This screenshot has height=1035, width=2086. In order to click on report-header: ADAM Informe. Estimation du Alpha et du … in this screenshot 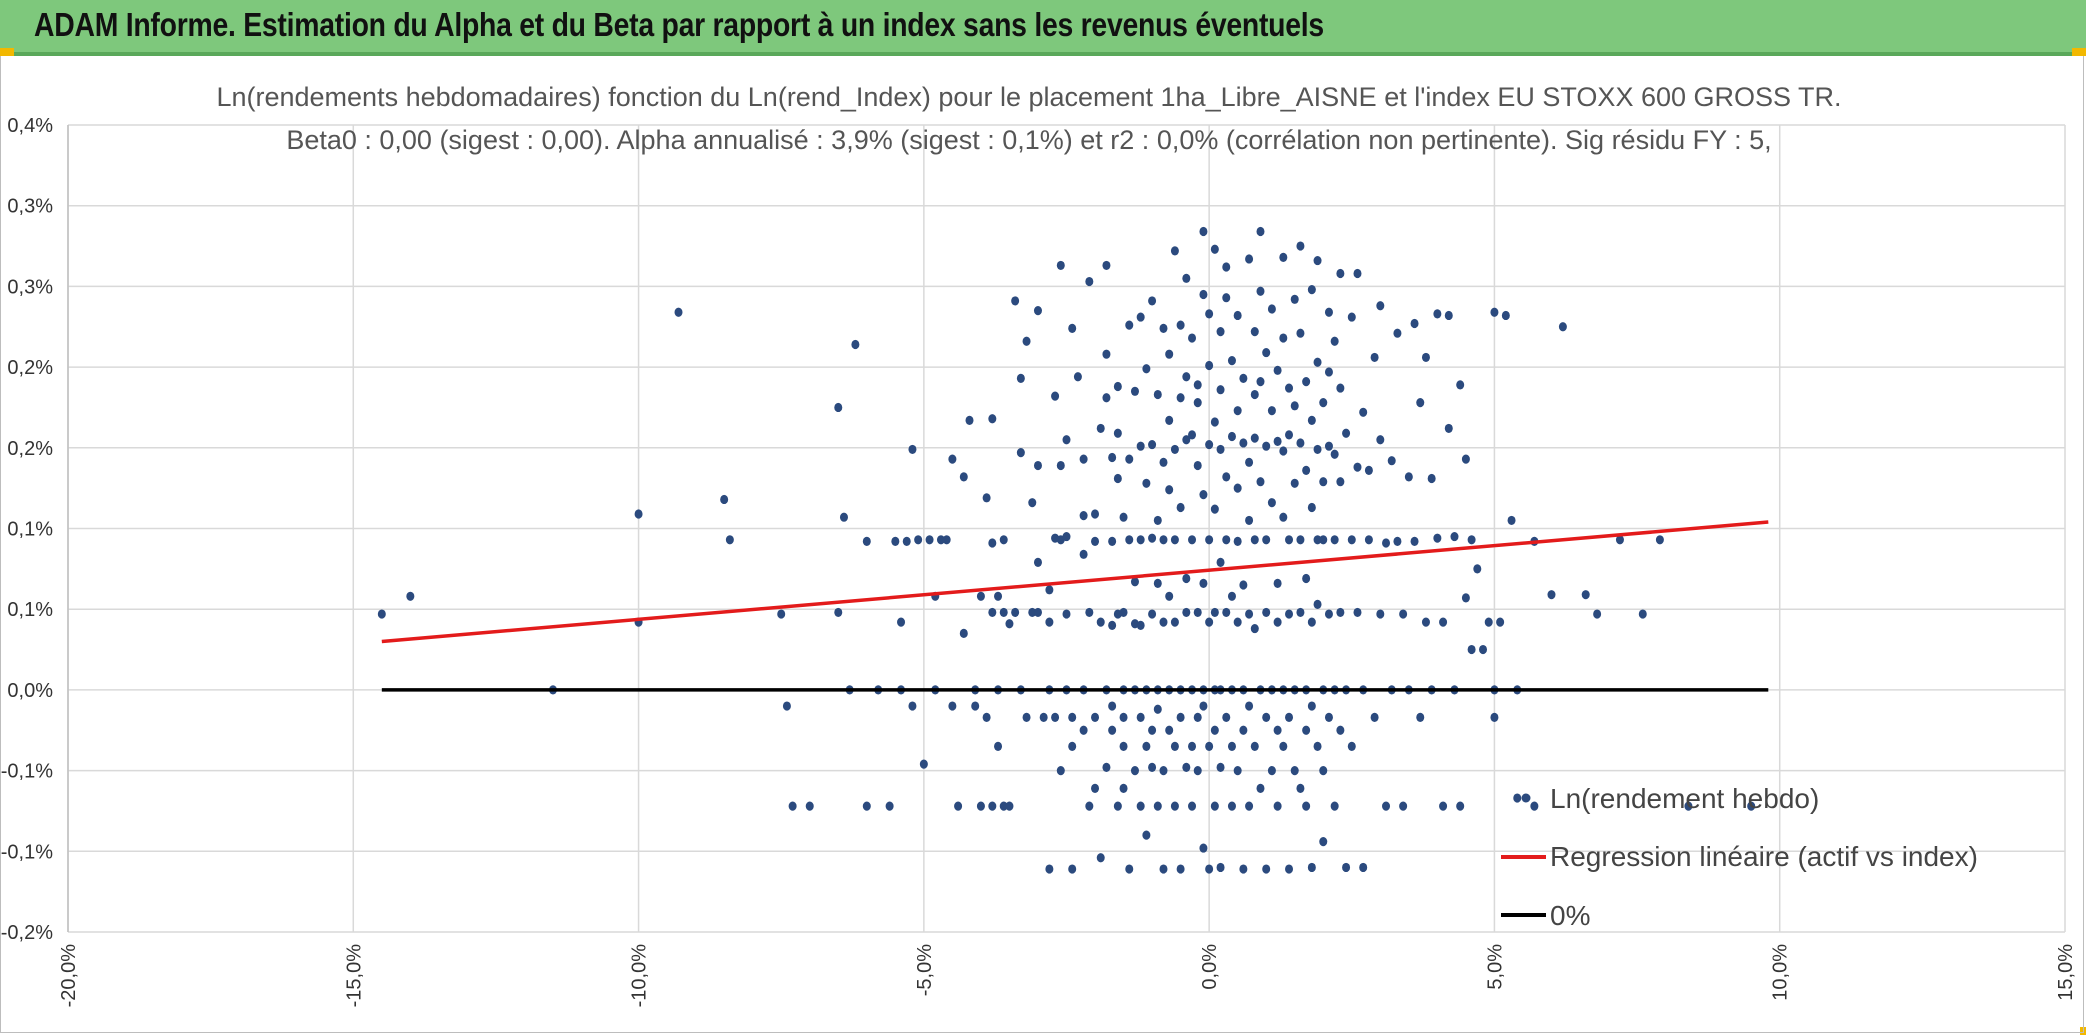, I will do `click(1043, 28)`.